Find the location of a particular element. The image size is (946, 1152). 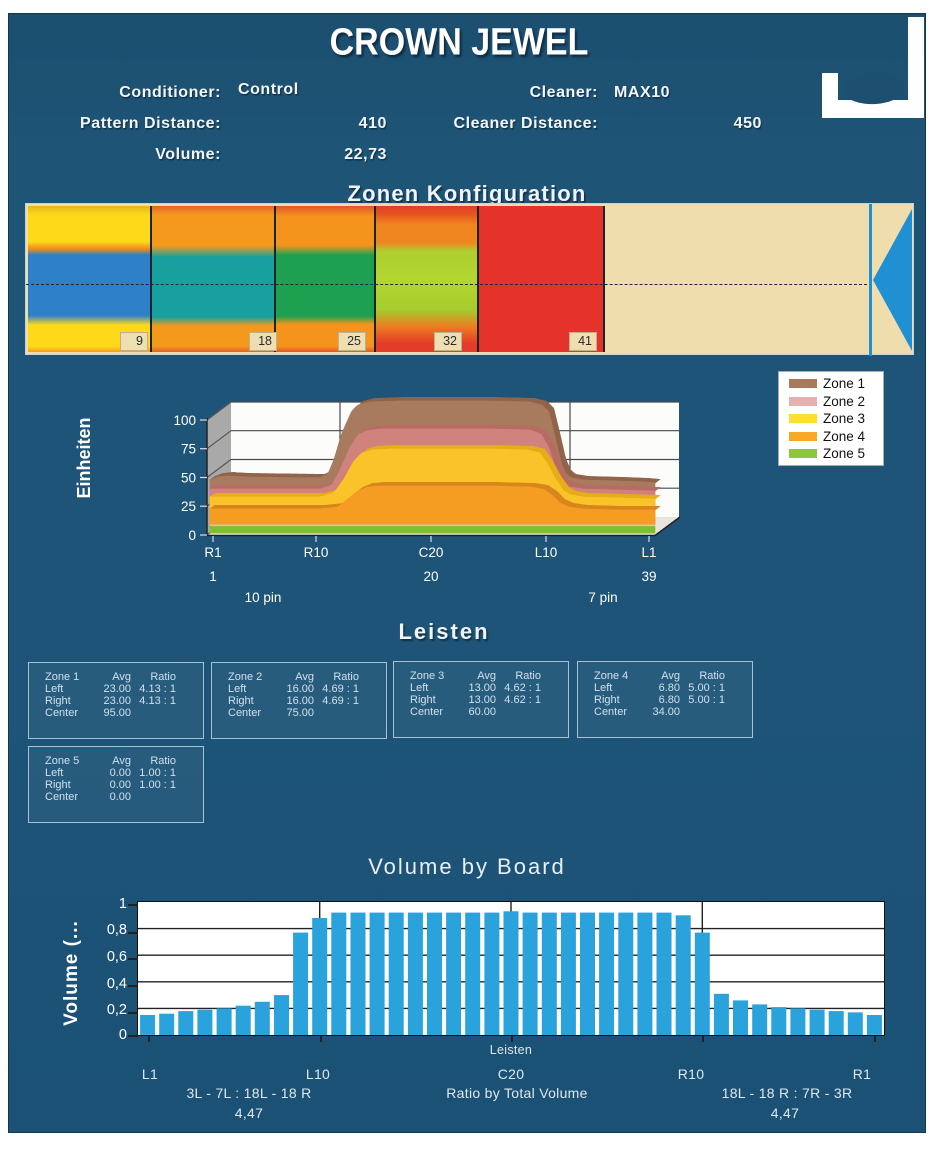

svg-text: 0 is located at coordinates (192, 535).